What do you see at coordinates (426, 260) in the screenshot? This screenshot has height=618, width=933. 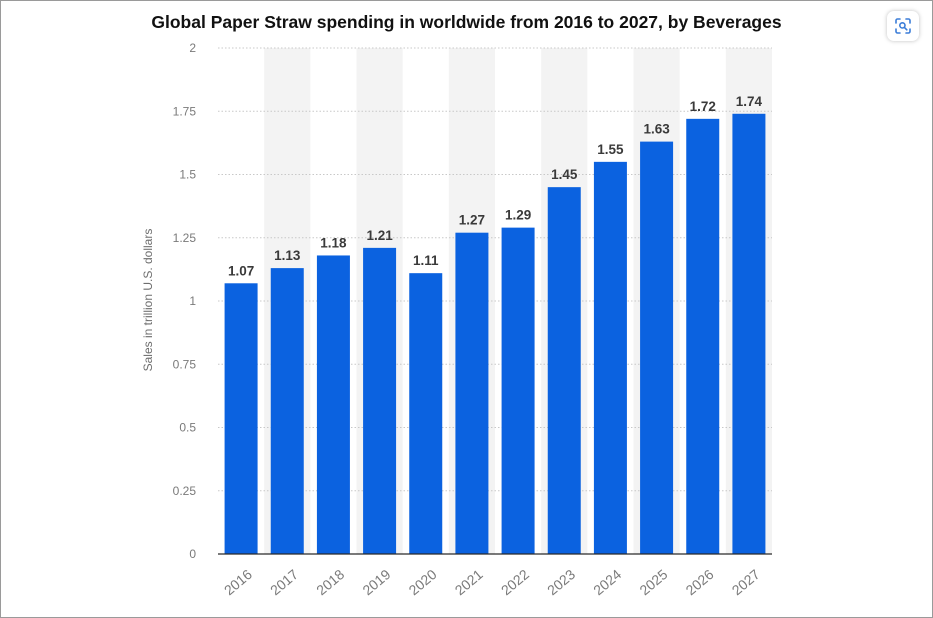 I see `data-label: 1.11` at bounding box center [426, 260].